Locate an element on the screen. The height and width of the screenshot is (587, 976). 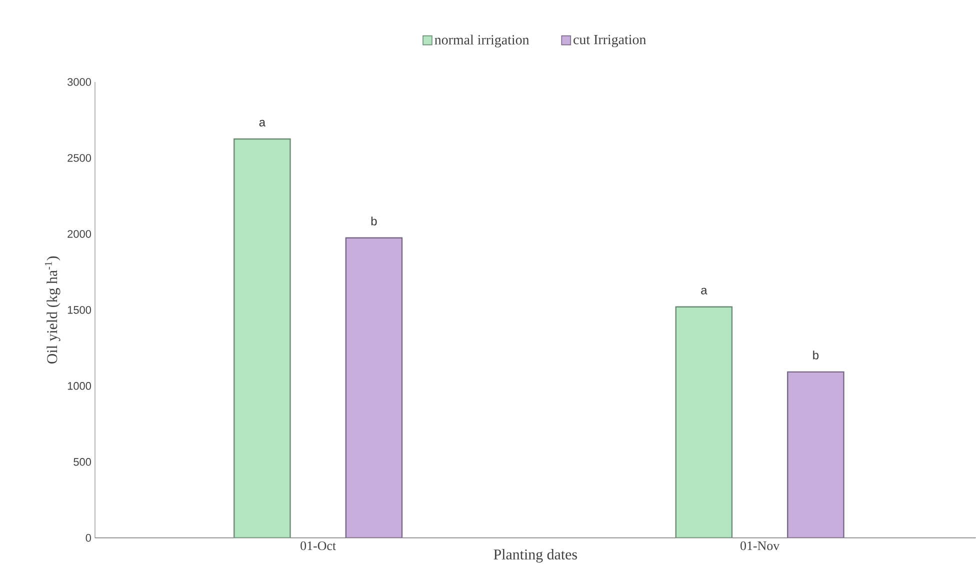
y-tick-label: 2000 is located at coordinates (80, 234).